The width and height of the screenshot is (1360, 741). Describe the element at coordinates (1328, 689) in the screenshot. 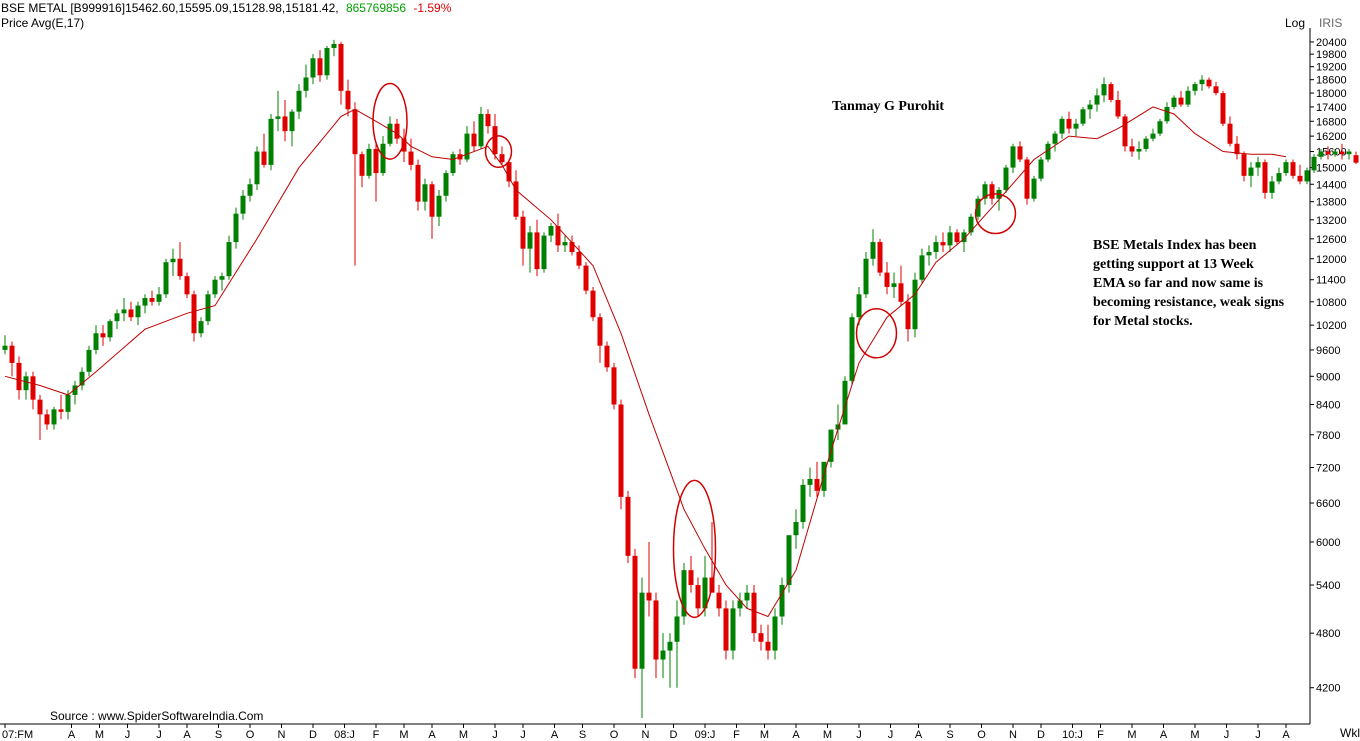

I see `y-tick-label: 4200` at that location.